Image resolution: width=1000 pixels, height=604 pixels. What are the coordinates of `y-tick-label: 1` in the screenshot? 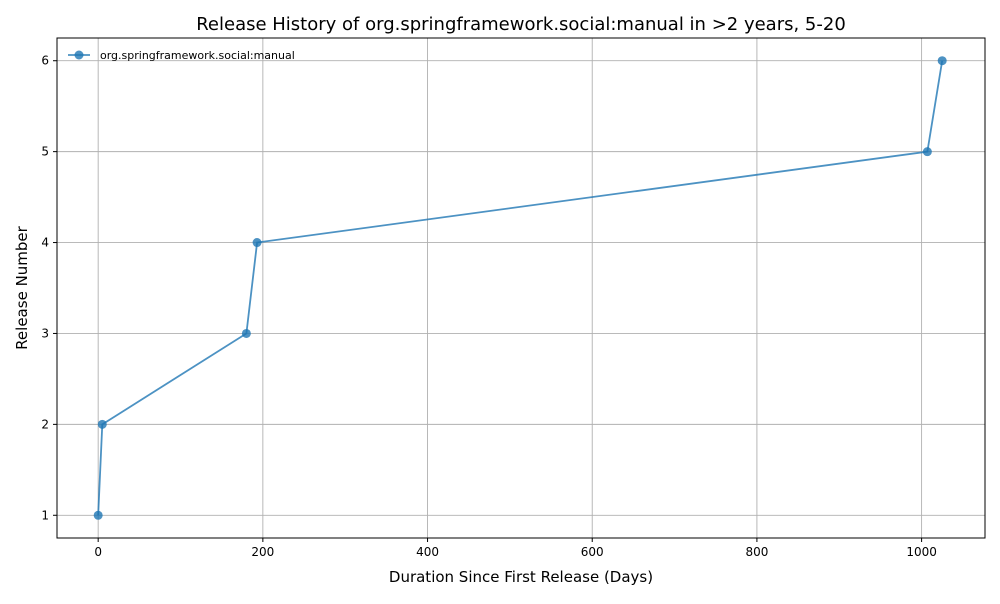 It's located at (45, 515).